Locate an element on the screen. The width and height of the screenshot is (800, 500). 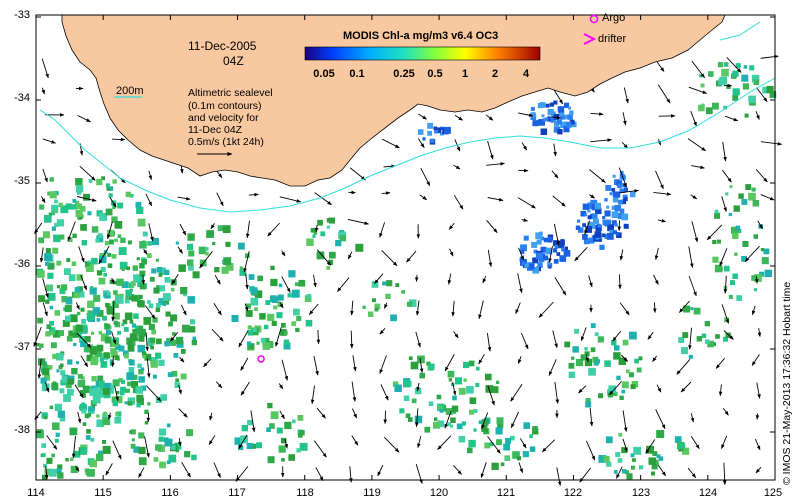
y-tick-label: -35 is located at coordinates (22, 181).